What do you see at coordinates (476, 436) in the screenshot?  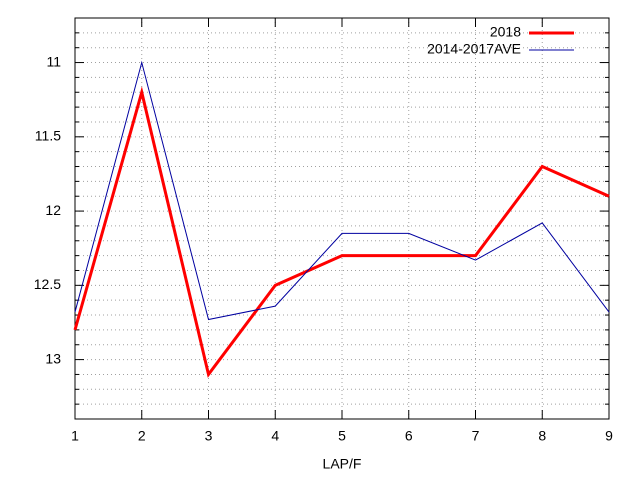 I see `x-tick-label: 7` at bounding box center [476, 436].